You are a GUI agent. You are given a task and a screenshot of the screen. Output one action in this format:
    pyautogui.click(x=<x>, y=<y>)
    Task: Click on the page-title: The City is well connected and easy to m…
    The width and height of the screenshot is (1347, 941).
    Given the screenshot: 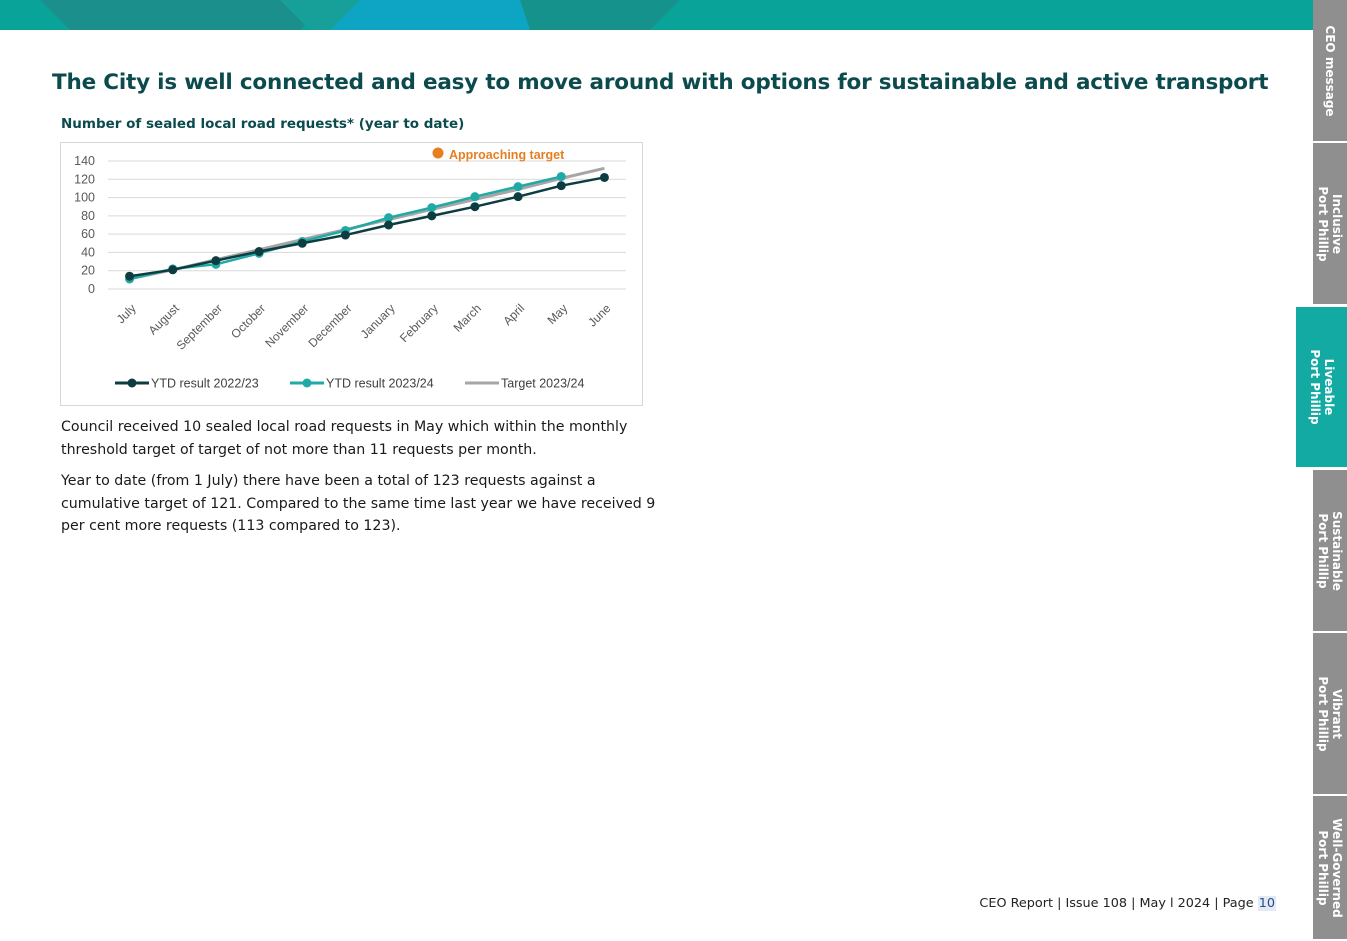 What is the action you would take?
    pyautogui.click(x=660, y=82)
    